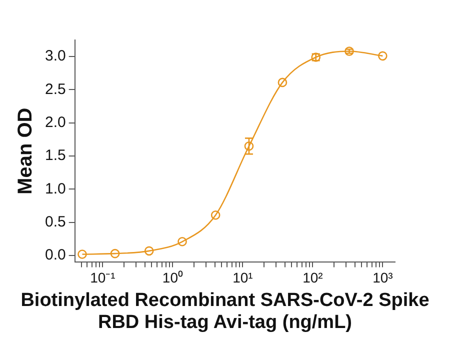  What do you see at coordinates (55, 56) in the screenshot?
I see `y-tick-label: 3.0` at bounding box center [55, 56].